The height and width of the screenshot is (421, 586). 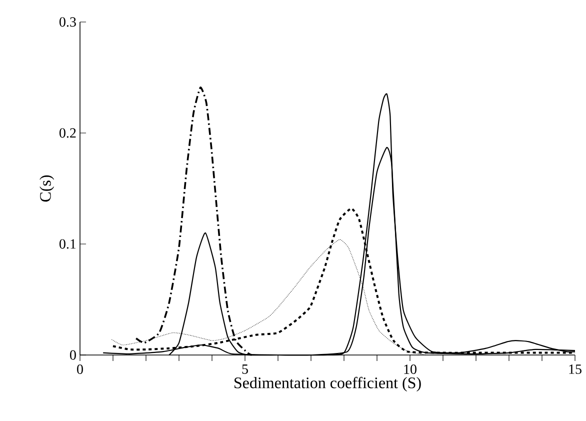 I want to click on y-tick-label: 0.2, so click(x=68, y=133).